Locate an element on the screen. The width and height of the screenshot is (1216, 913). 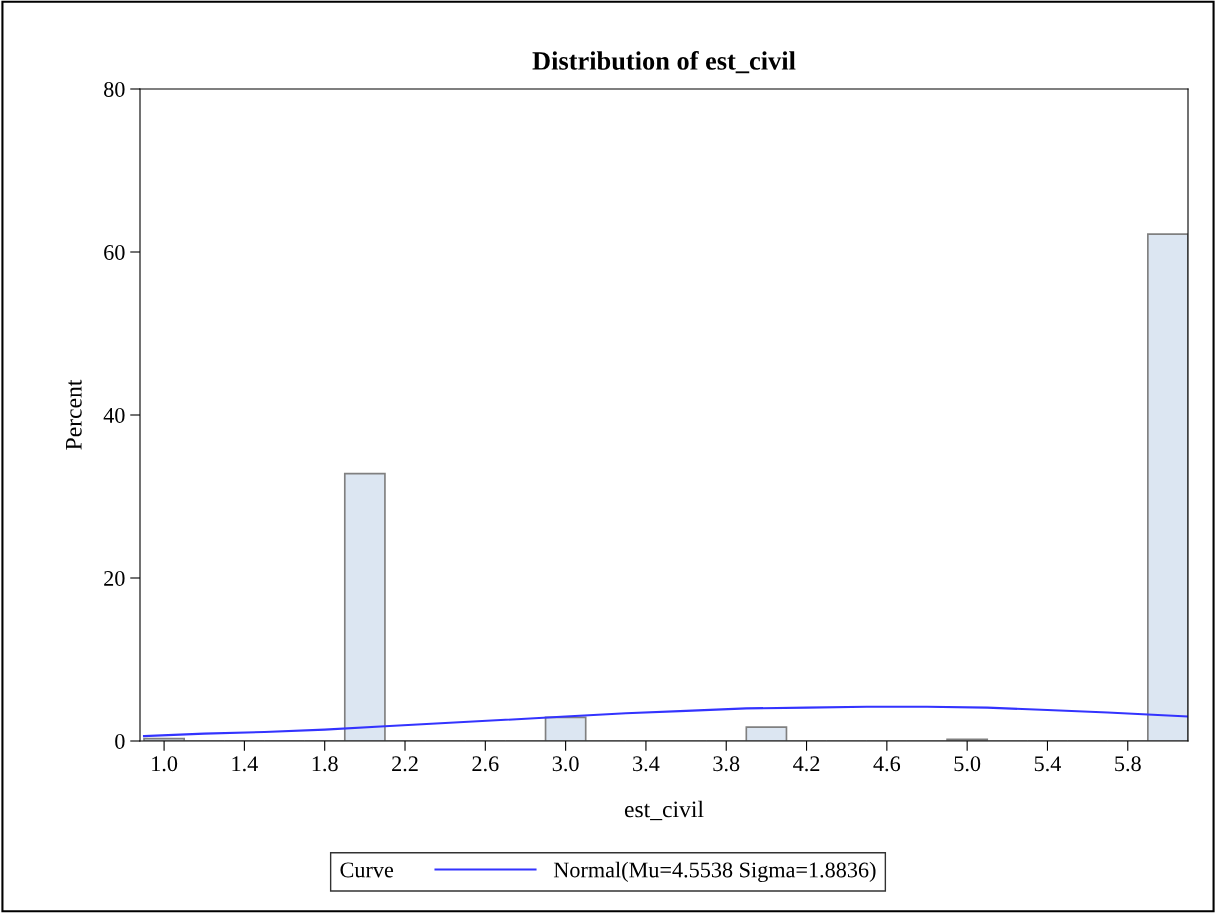
y-tick-label: 0 is located at coordinates (120, 741).